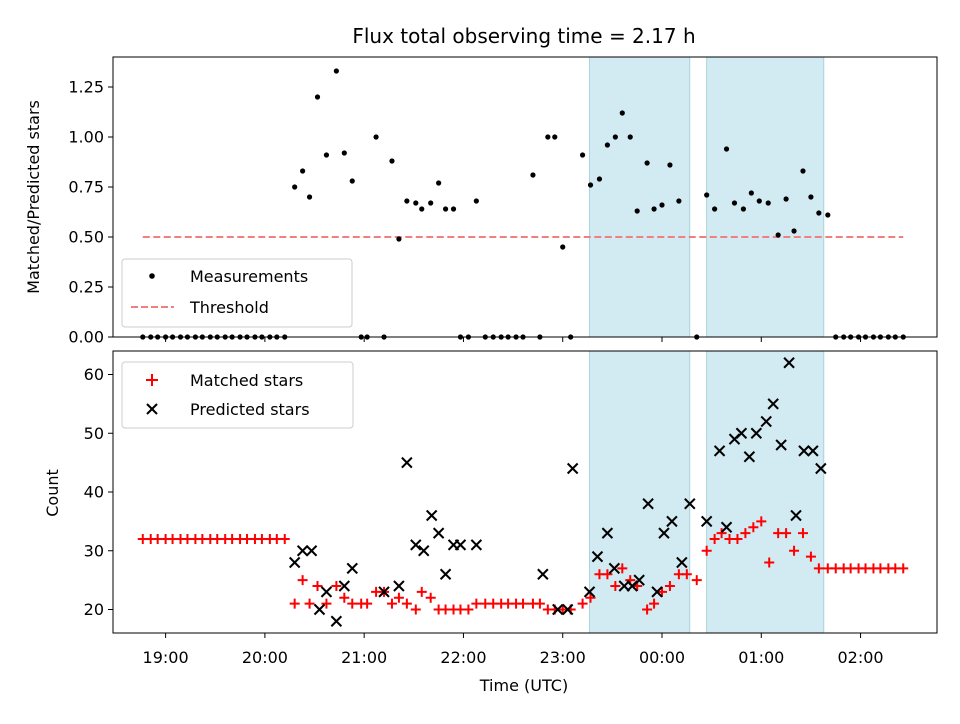 The width and height of the screenshot is (960, 724). Describe the element at coordinates (246, 380) in the screenshot. I see `legend-matched-label: Matched stars` at that location.